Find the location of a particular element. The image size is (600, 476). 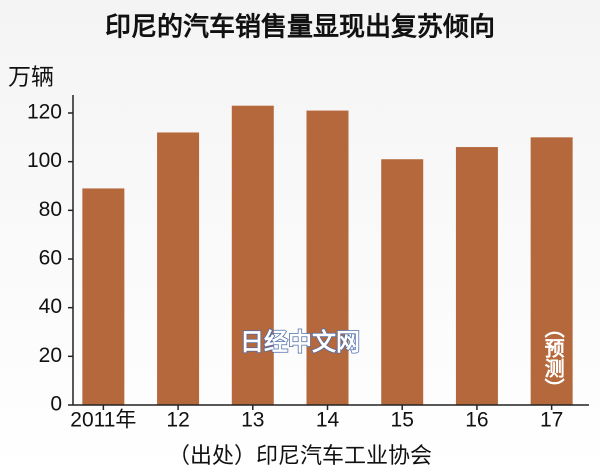

annotation: （预测） is located at coordinates (553, 358).